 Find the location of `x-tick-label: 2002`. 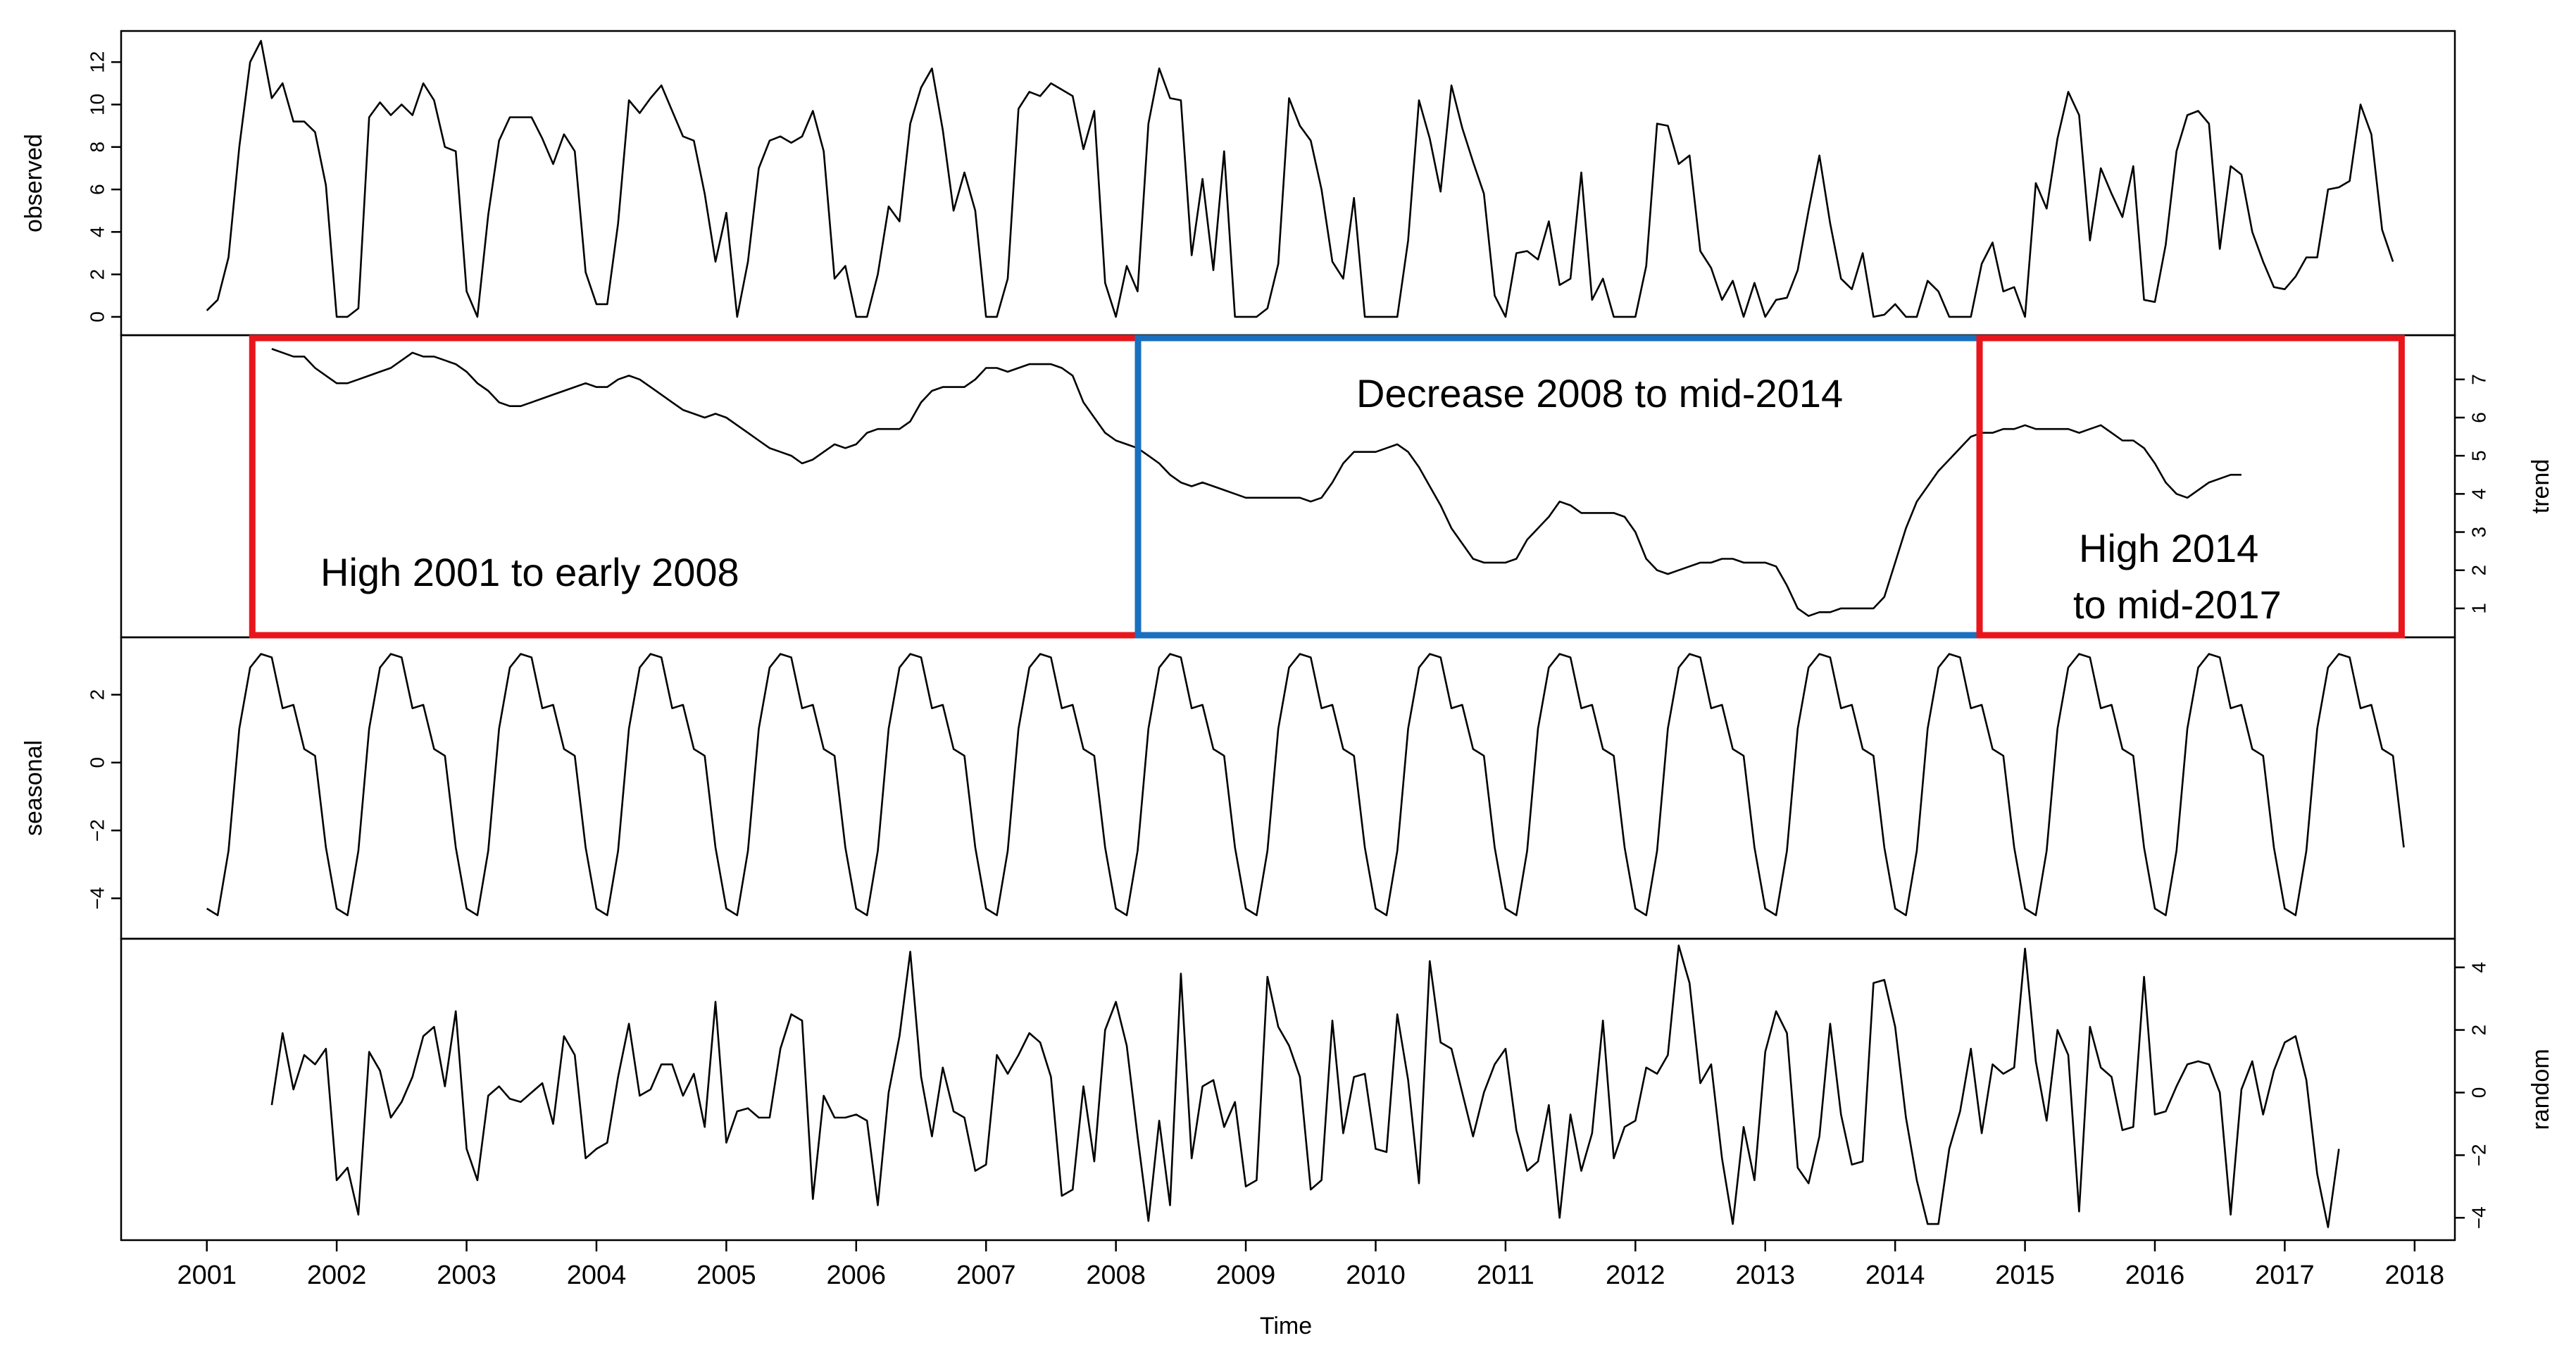

x-tick-label: 2002 is located at coordinates (337, 1275).